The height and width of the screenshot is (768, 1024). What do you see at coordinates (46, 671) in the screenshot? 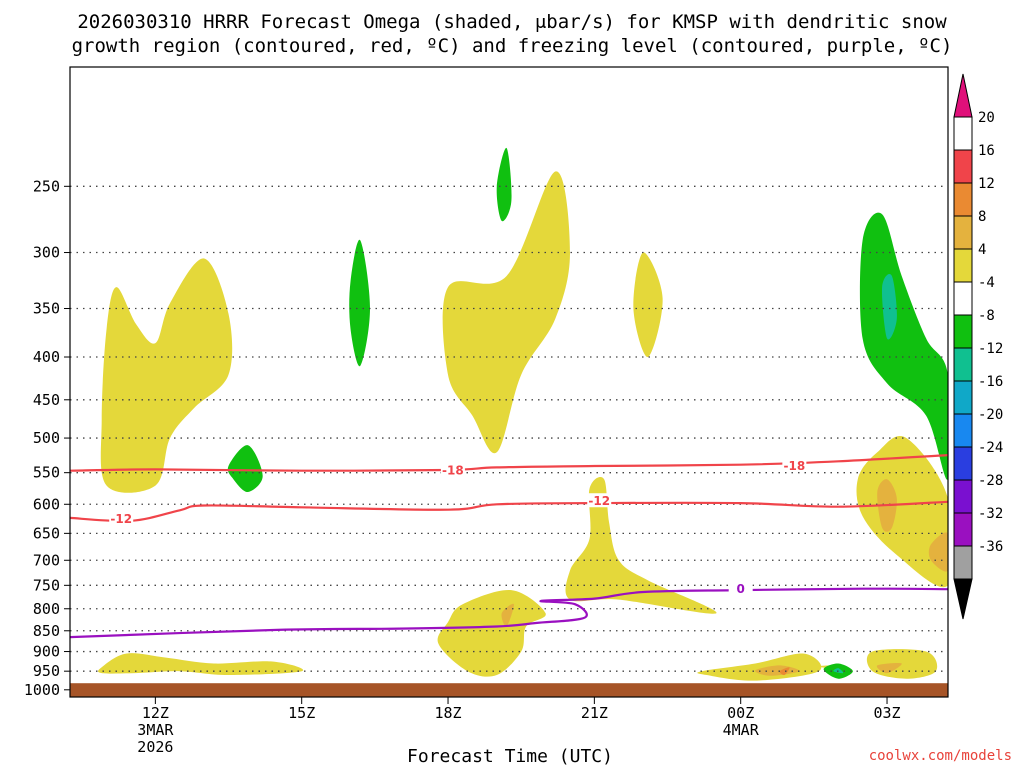
I see `y-tick-label: 950` at bounding box center [46, 671].